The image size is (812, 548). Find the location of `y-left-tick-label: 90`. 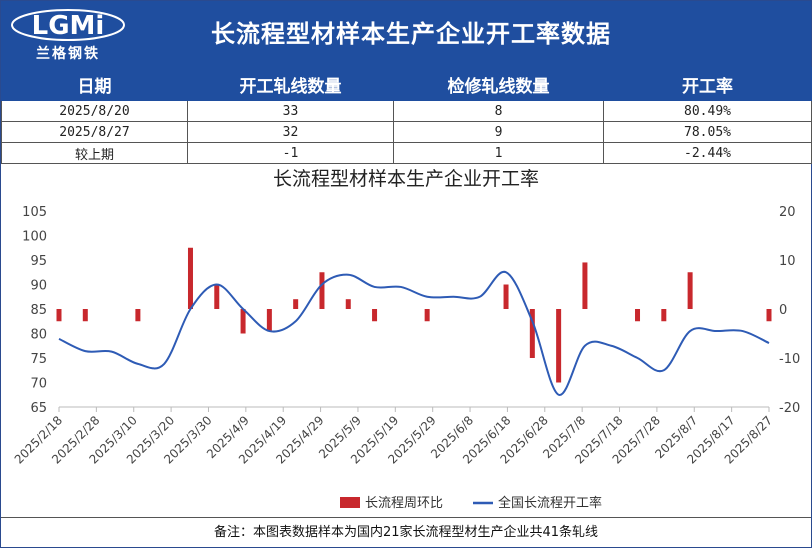

y-left-tick-label: 90 is located at coordinates (38, 286).